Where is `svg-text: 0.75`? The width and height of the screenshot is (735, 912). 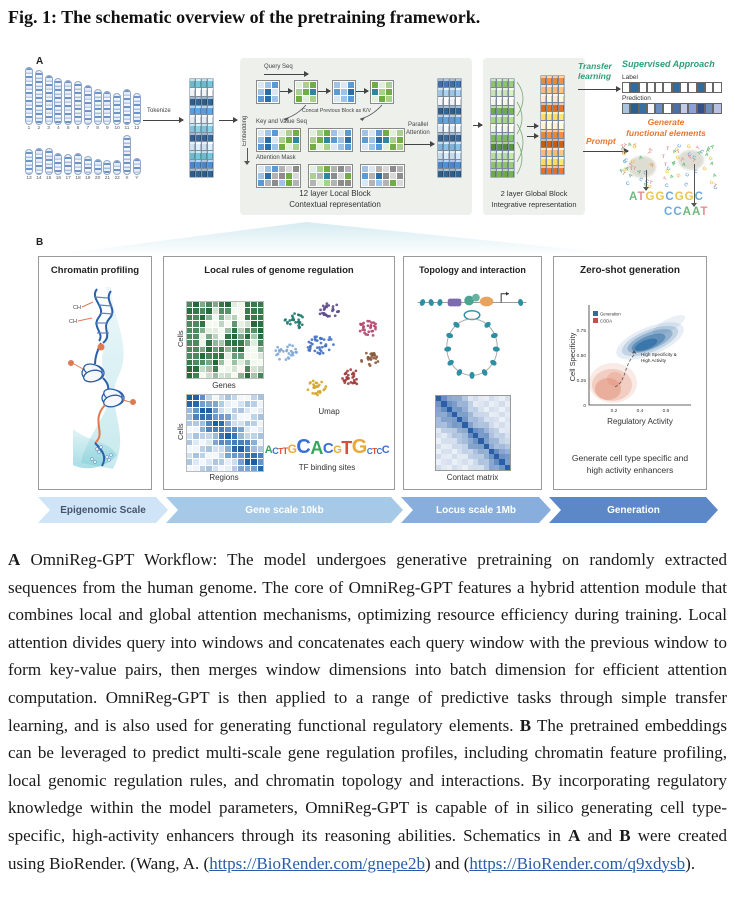
svg-text: 0.75 is located at coordinates (582, 331).